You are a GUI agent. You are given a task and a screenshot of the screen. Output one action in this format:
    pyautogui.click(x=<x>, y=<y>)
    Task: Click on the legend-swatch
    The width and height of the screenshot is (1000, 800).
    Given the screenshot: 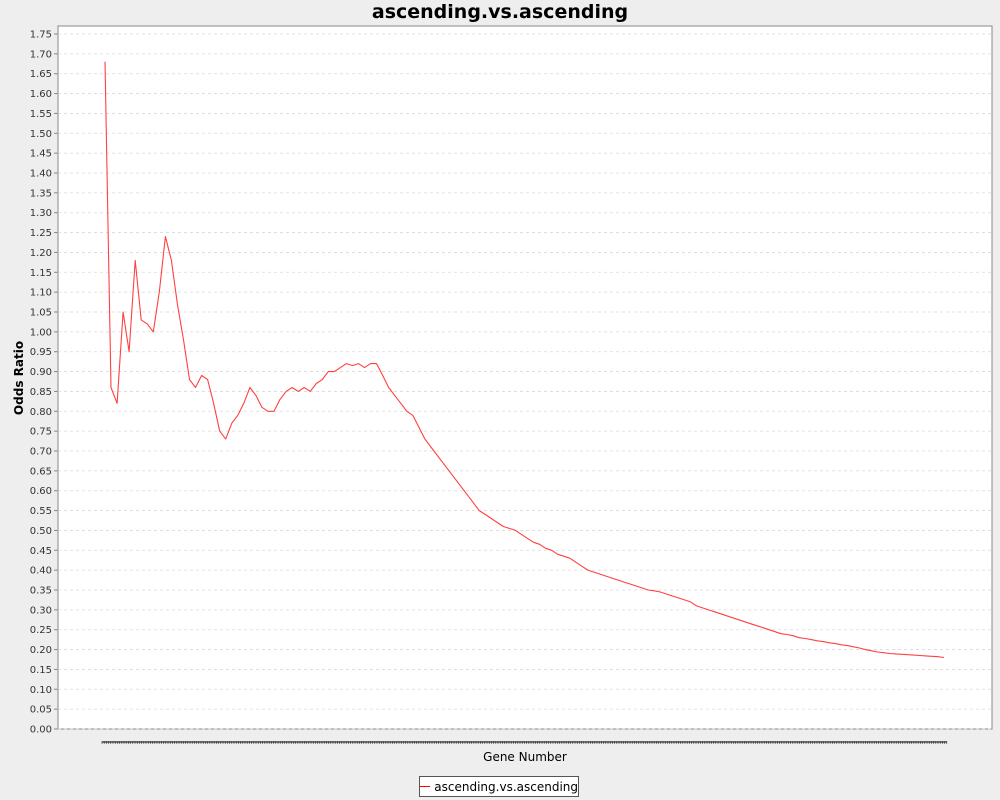 What is the action you would take?
    pyautogui.click(x=425, y=786)
    